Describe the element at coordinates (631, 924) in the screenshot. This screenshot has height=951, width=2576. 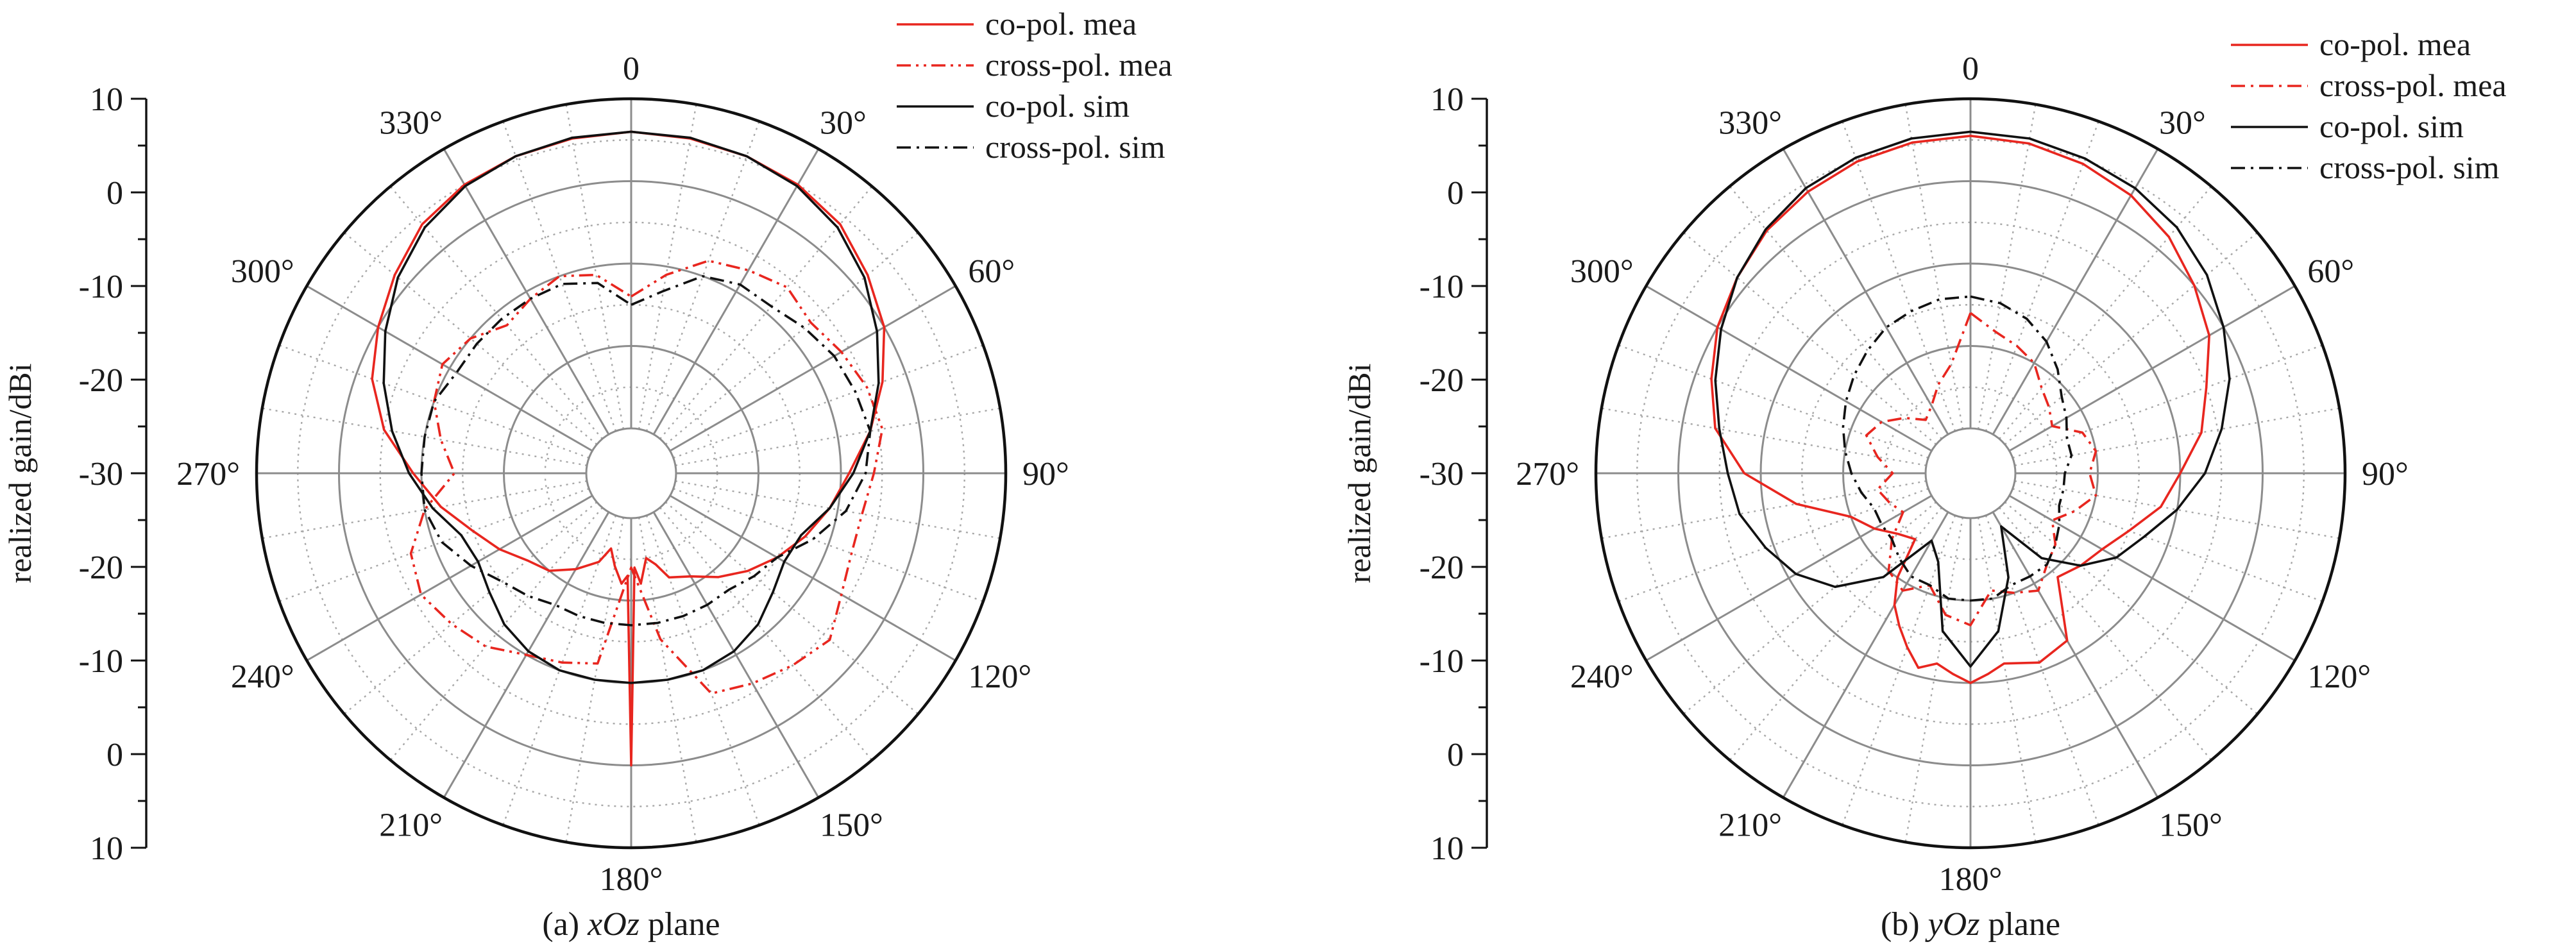
I see `chart-caption: (a) xOz plane` at that location.